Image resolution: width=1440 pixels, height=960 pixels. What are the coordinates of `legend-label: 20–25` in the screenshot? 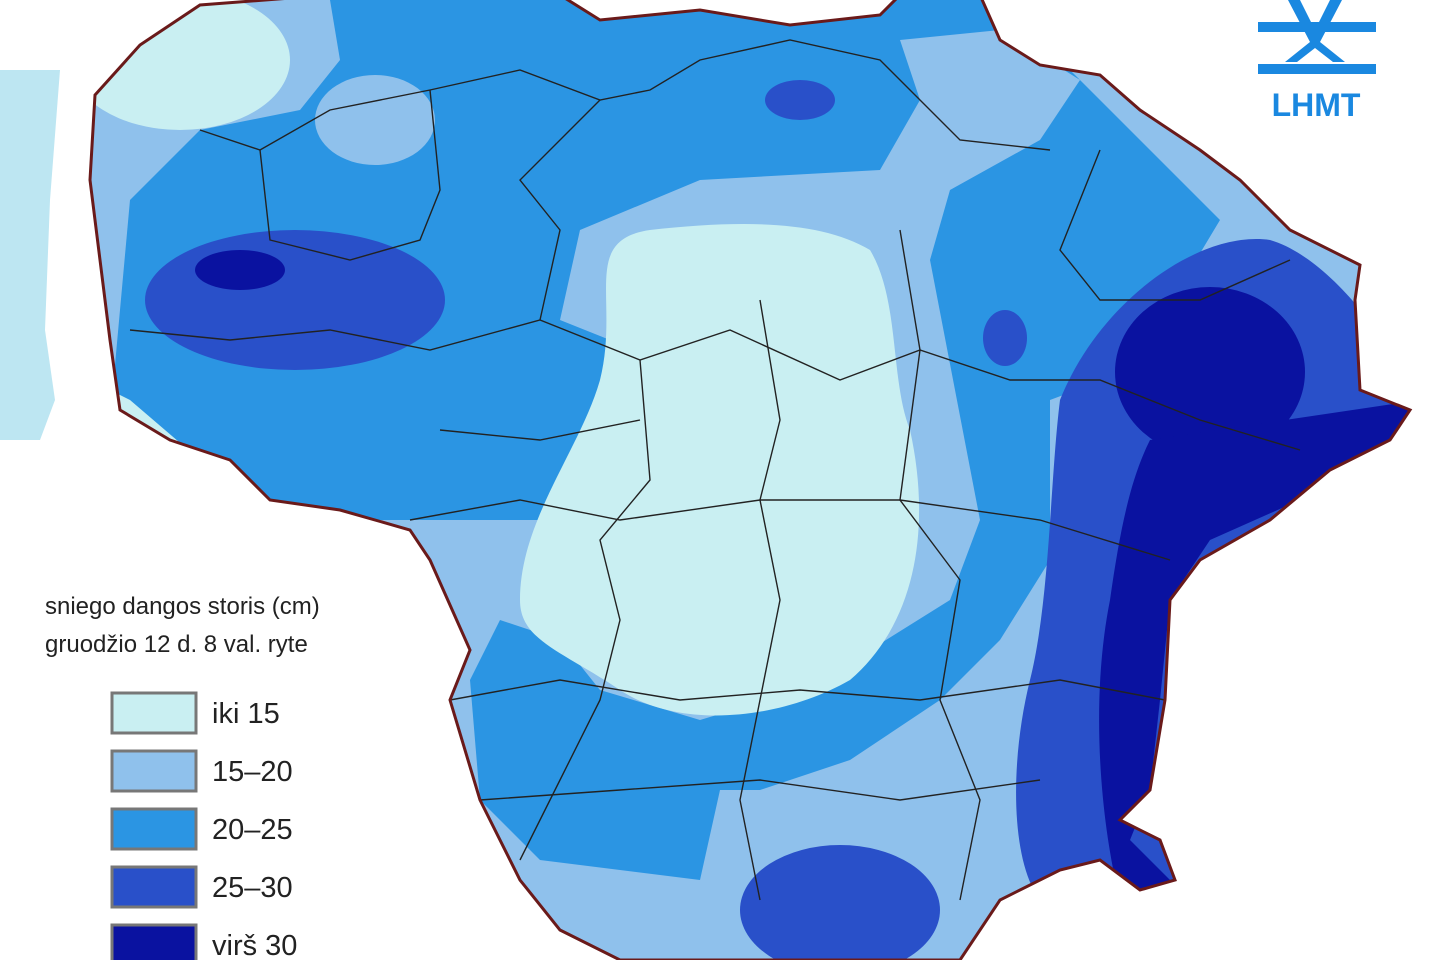 It's located at (252, 830).